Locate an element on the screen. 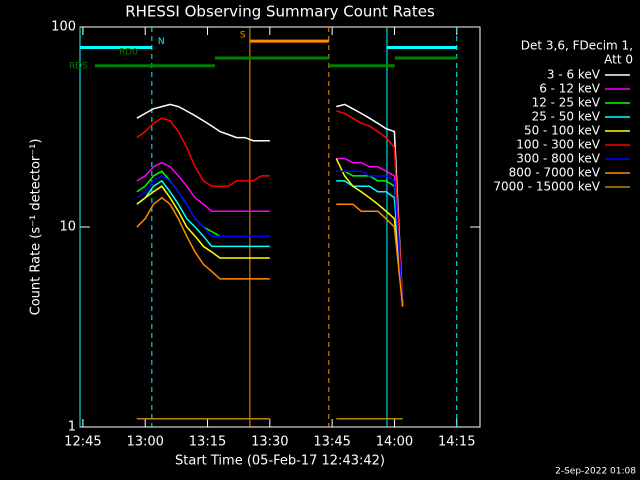 This screenshot has height=480, width=640. legend-label: 12 - 25 keV is located at coordinates (566, 103).